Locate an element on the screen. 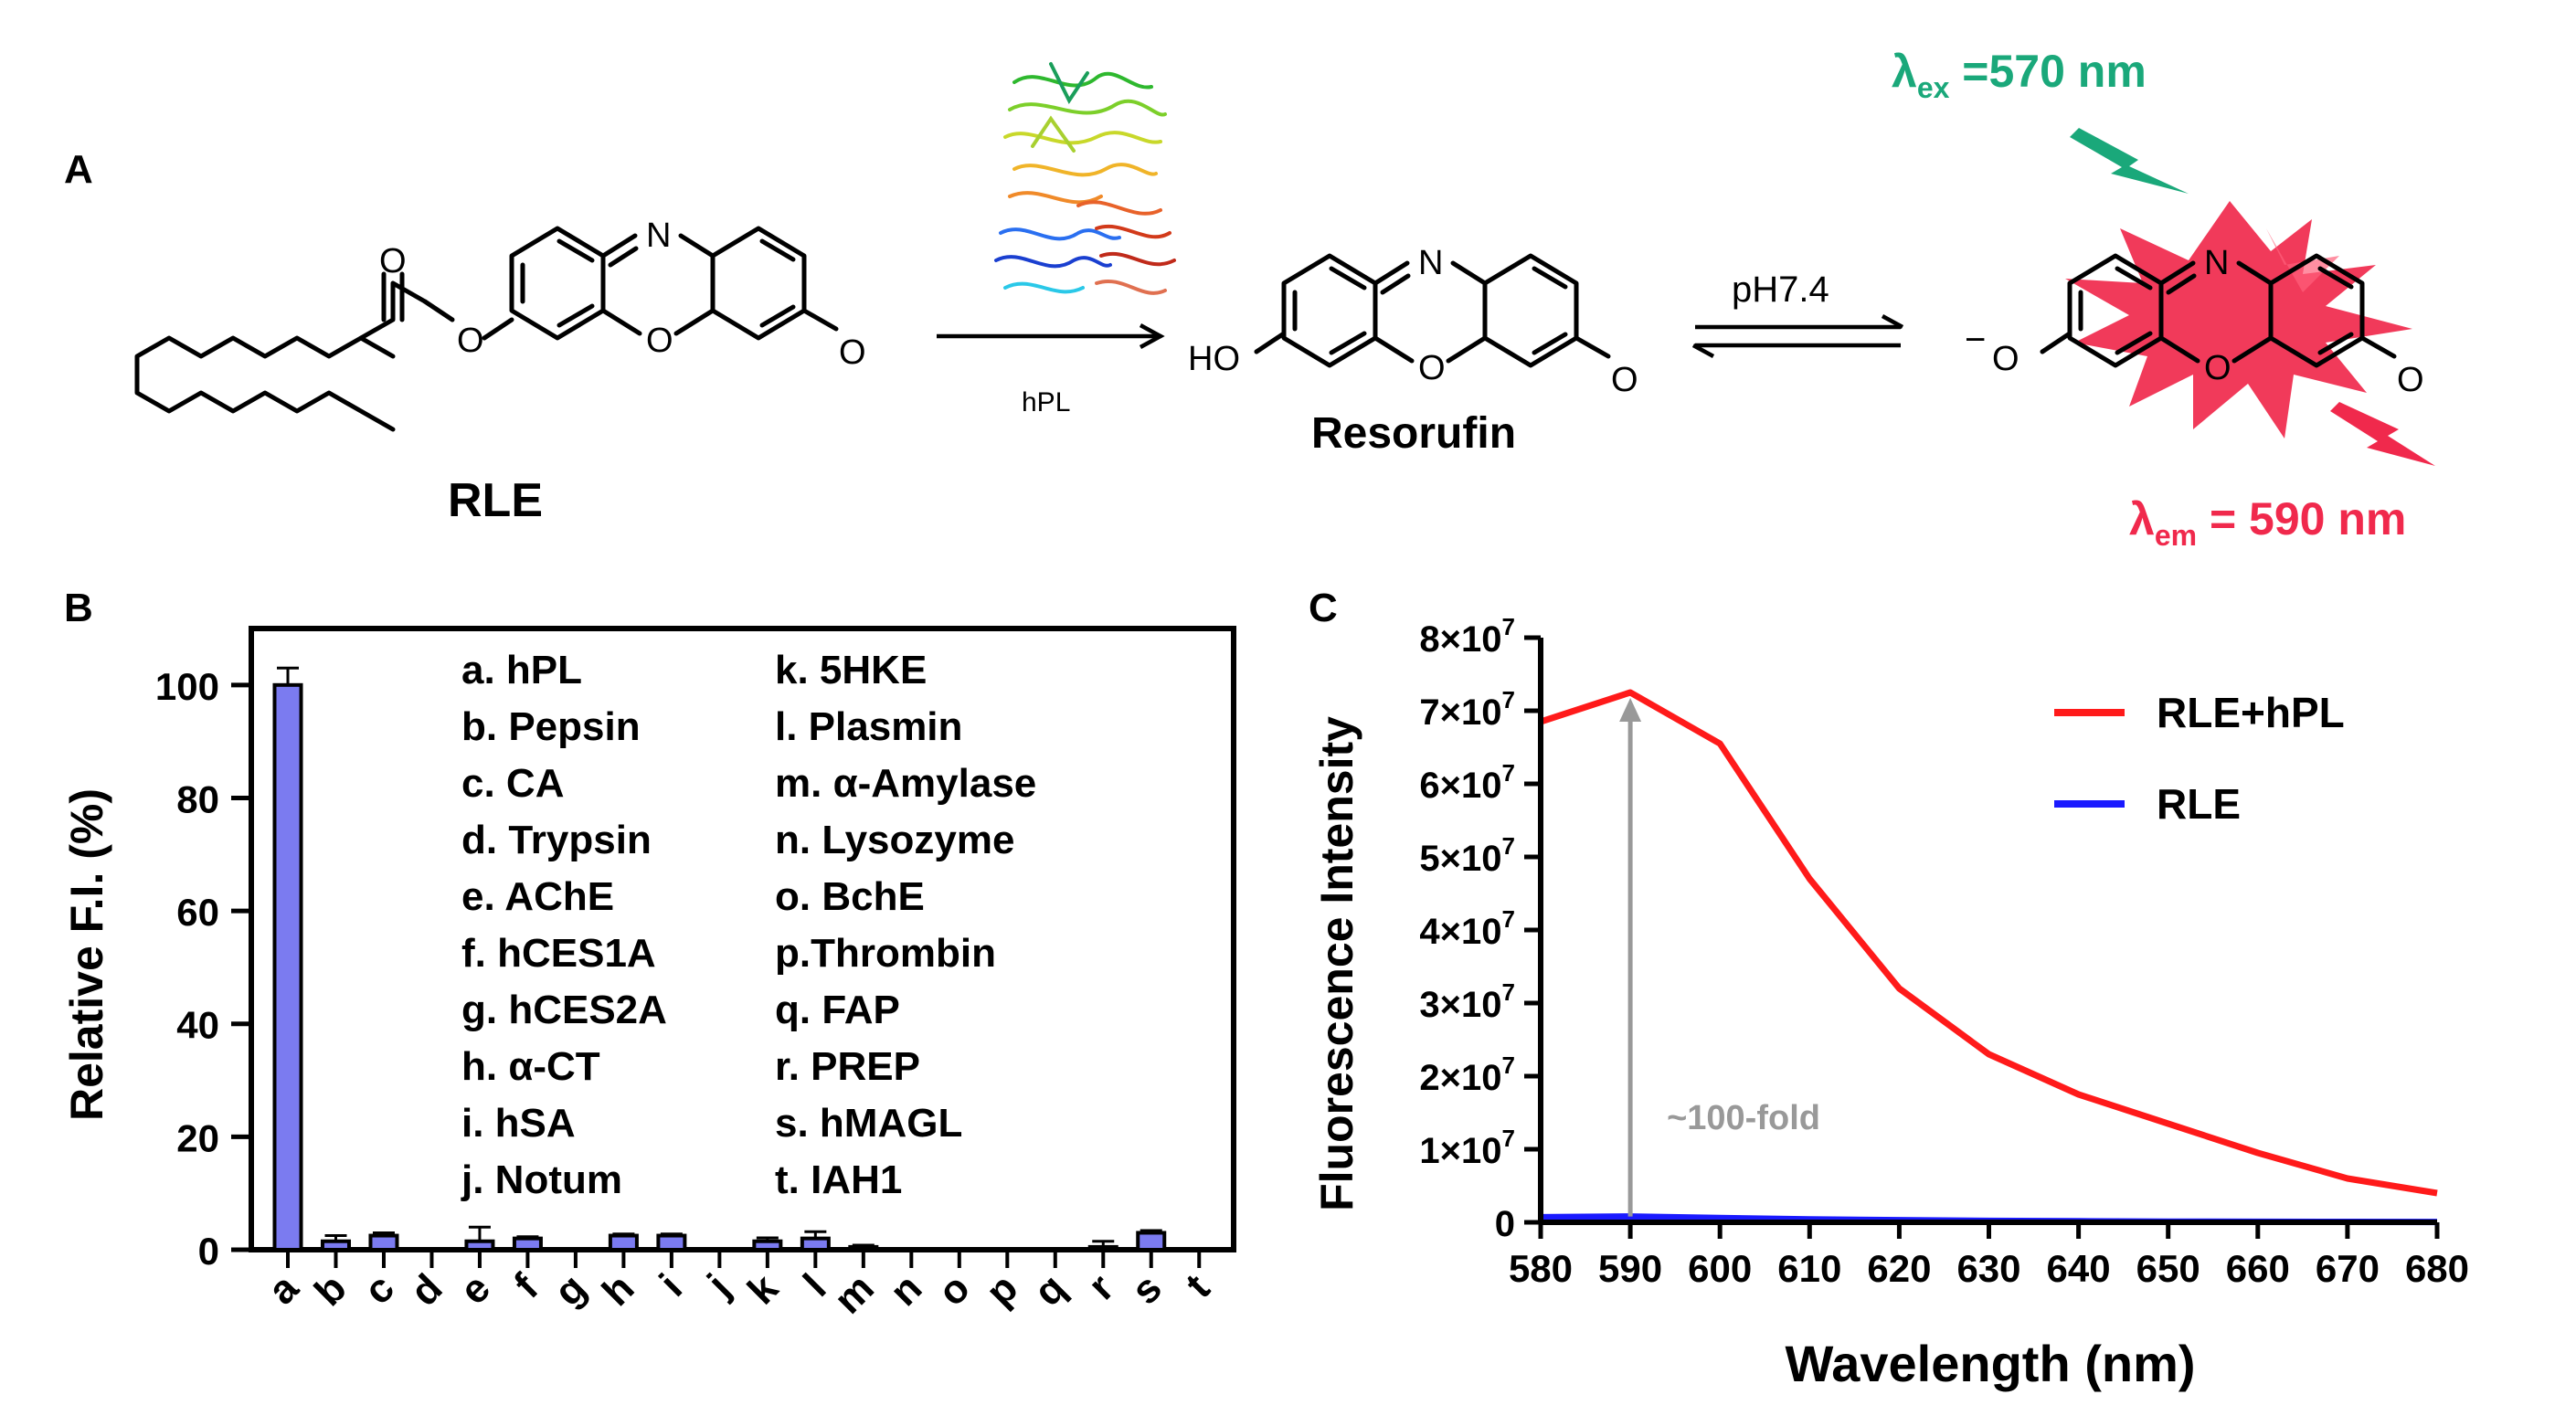  panel-b-legend-entry: h. α-CT is located at coordinates (530, 1067).